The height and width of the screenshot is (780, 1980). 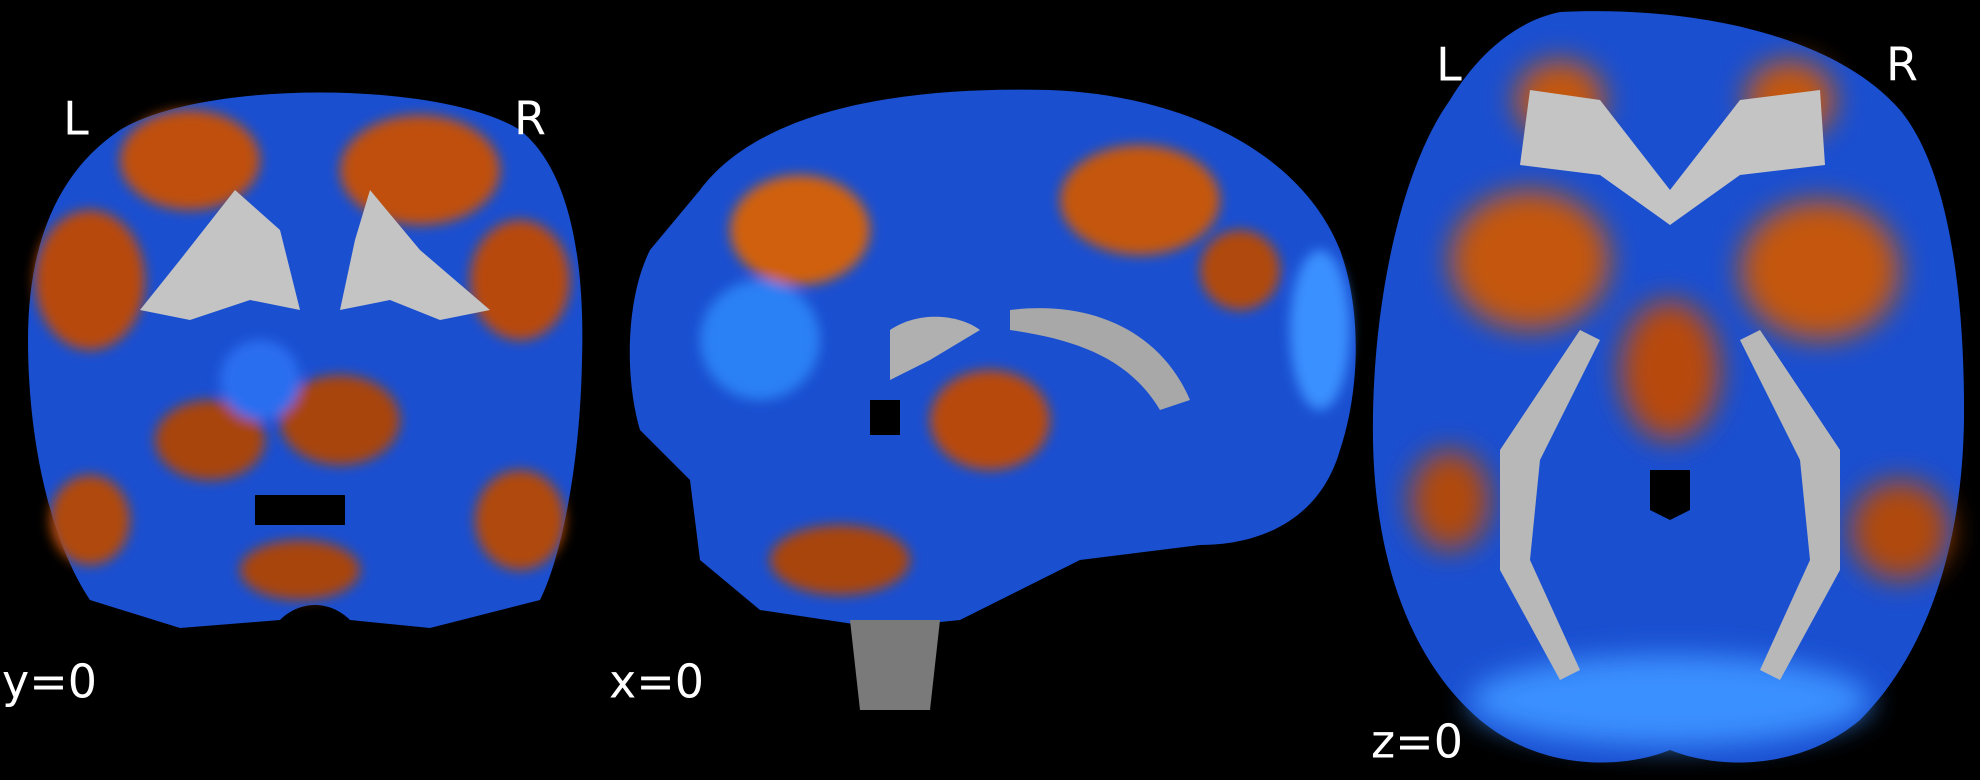 What do you see at coordinates (49, 682) in the screenshot?
I see `cut-label: y=0` at bounding box center [49, 682].